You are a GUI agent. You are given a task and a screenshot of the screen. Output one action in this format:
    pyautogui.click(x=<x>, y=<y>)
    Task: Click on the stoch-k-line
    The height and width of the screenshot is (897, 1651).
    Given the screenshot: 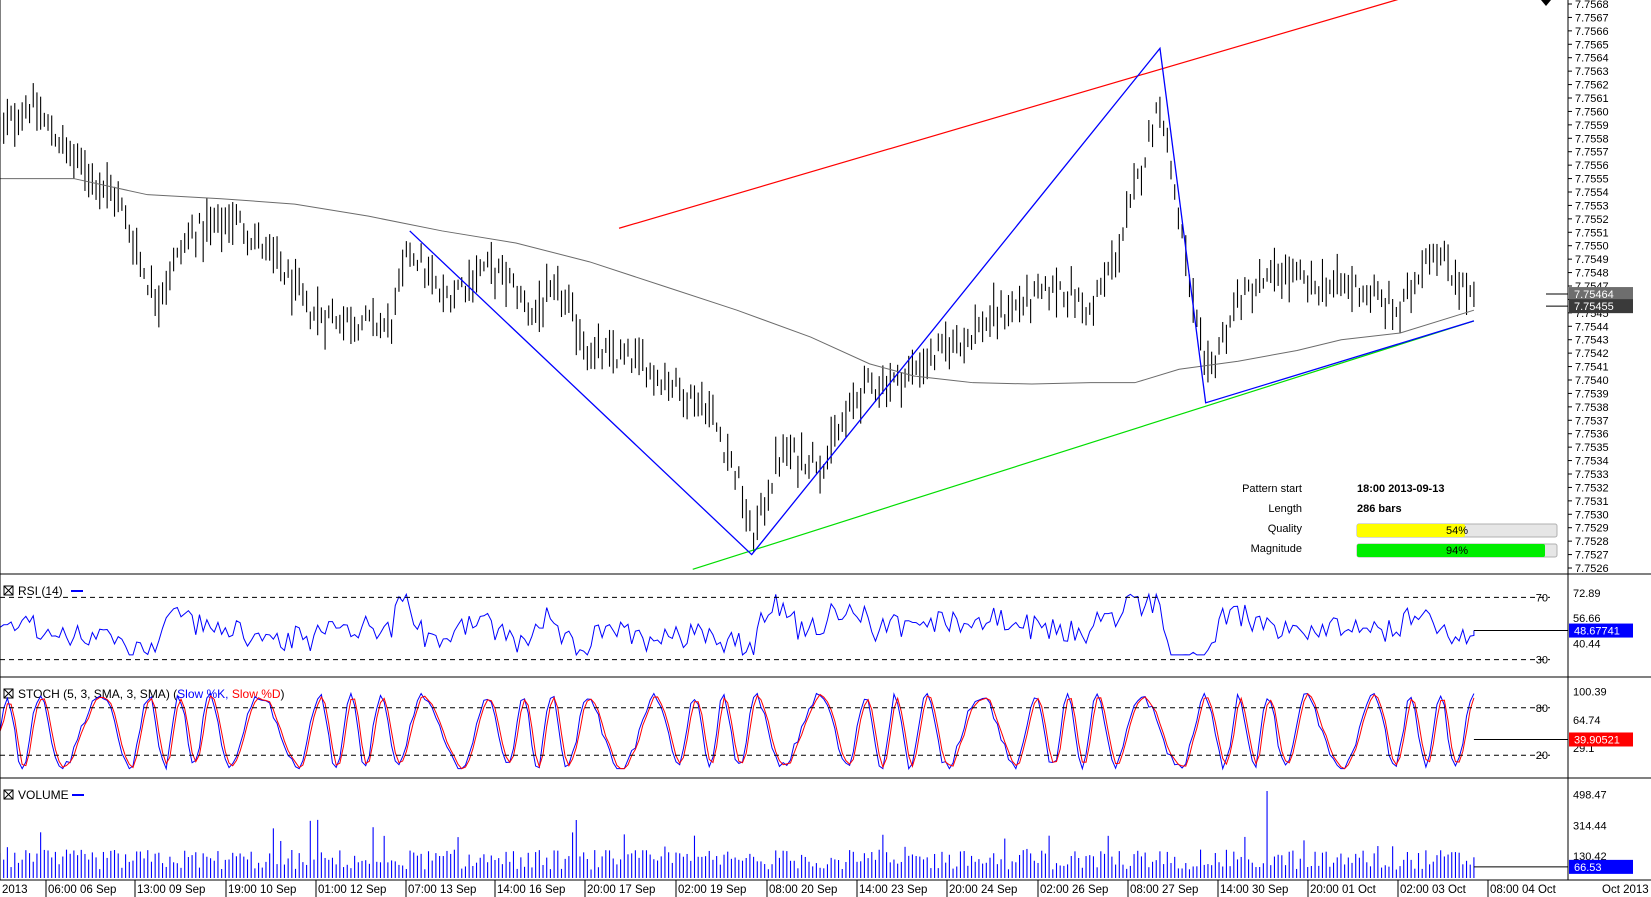 What is the action you would take?
    pyautogui.click(x=737, y=731)
    